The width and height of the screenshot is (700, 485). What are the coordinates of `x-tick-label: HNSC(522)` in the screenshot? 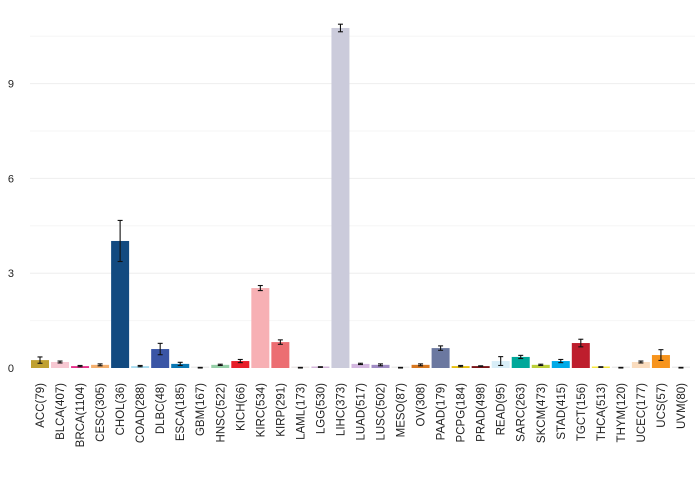 It's located at (221, 413).